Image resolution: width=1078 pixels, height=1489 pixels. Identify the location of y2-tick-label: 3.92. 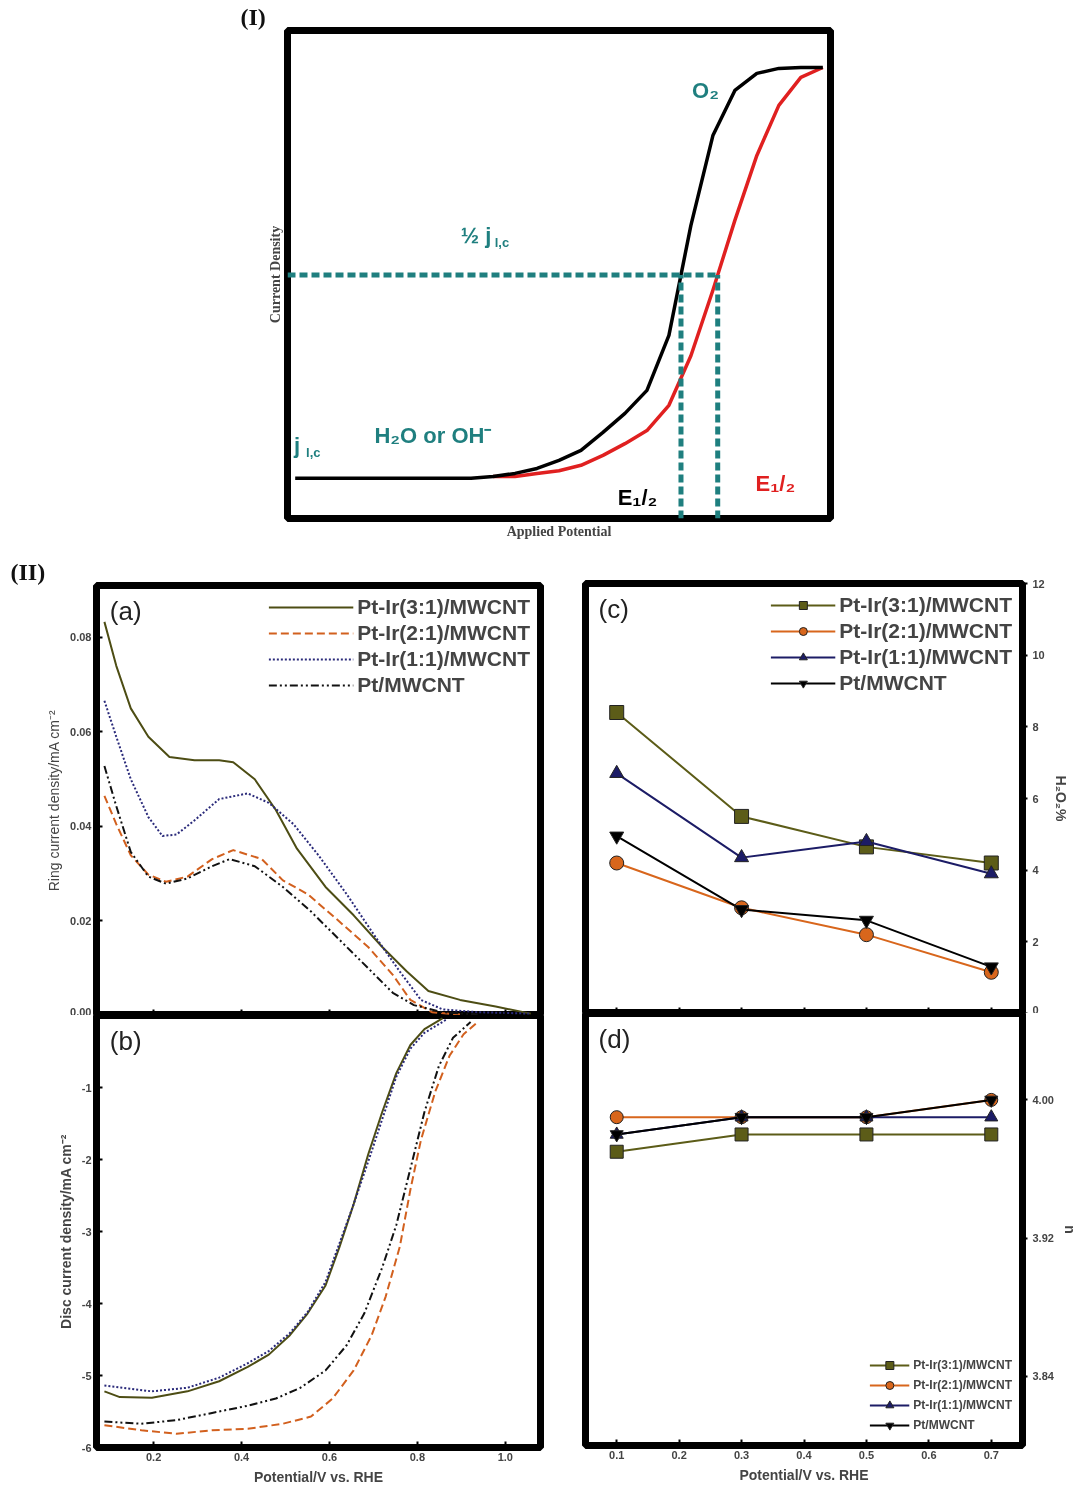
(1043, 1238).